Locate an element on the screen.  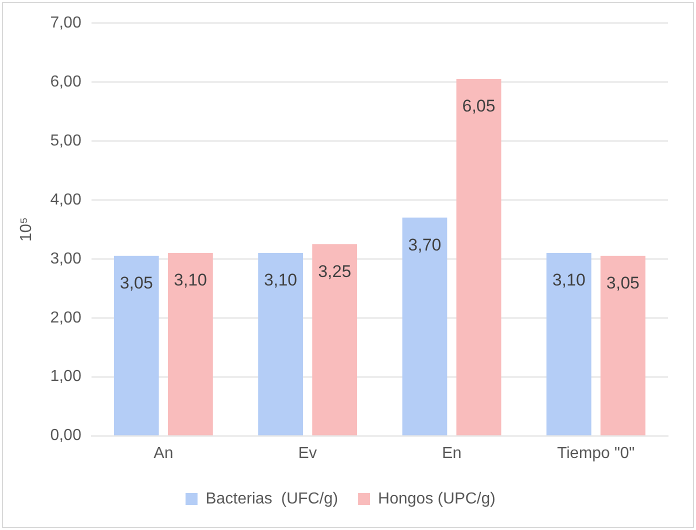
y-tick-label: 5,00 is located at coordinates (66, 141).